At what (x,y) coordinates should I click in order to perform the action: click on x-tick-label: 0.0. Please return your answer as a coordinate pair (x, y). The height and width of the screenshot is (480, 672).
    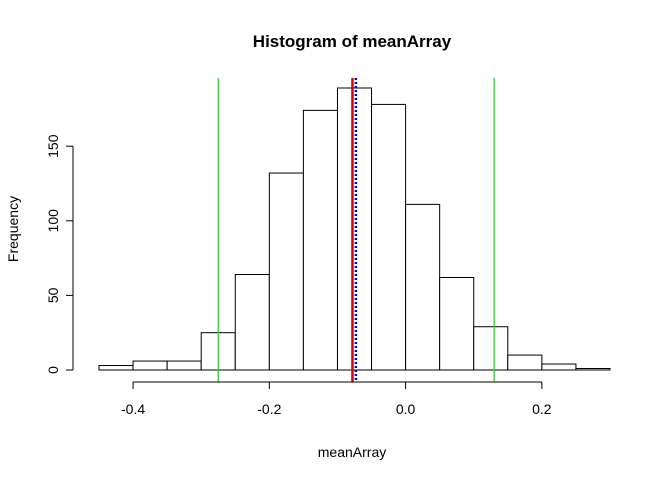
    Looking at the image, I should click on (406, 409).